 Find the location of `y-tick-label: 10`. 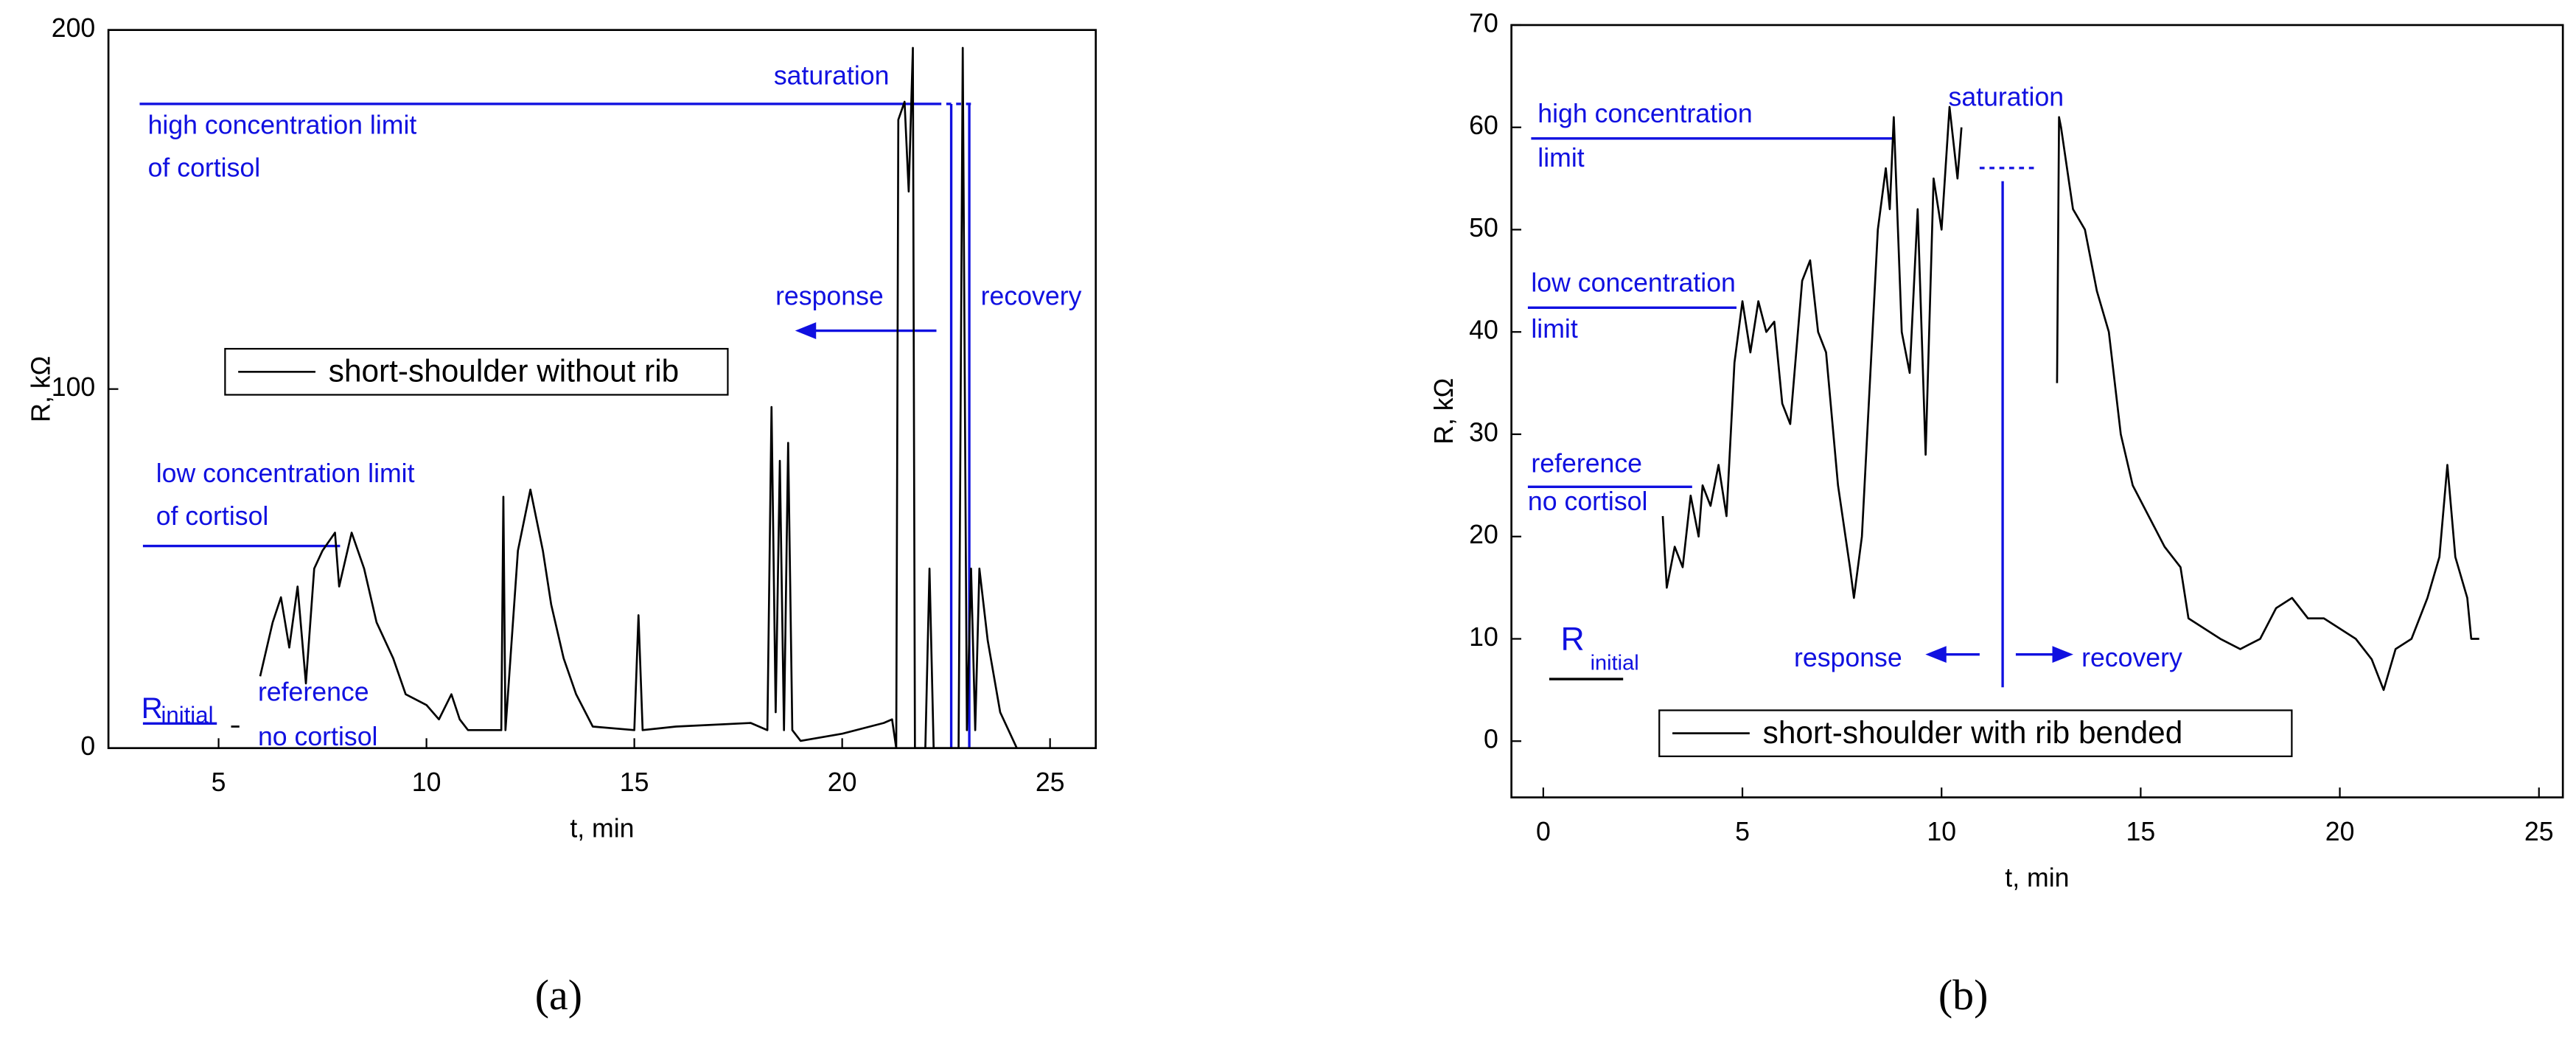

y-tick-label: 10 is located at coordinates (1483, 637).